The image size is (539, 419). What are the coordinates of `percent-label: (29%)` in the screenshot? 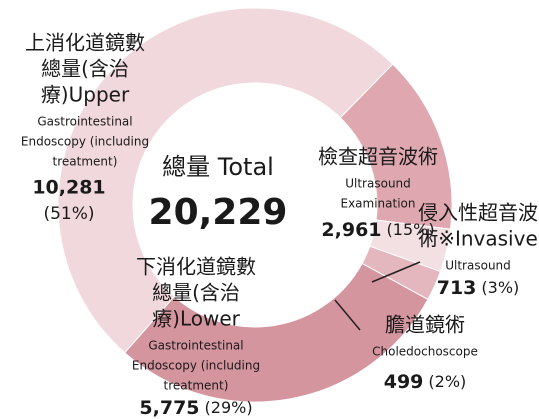 It's located at (229, 407).